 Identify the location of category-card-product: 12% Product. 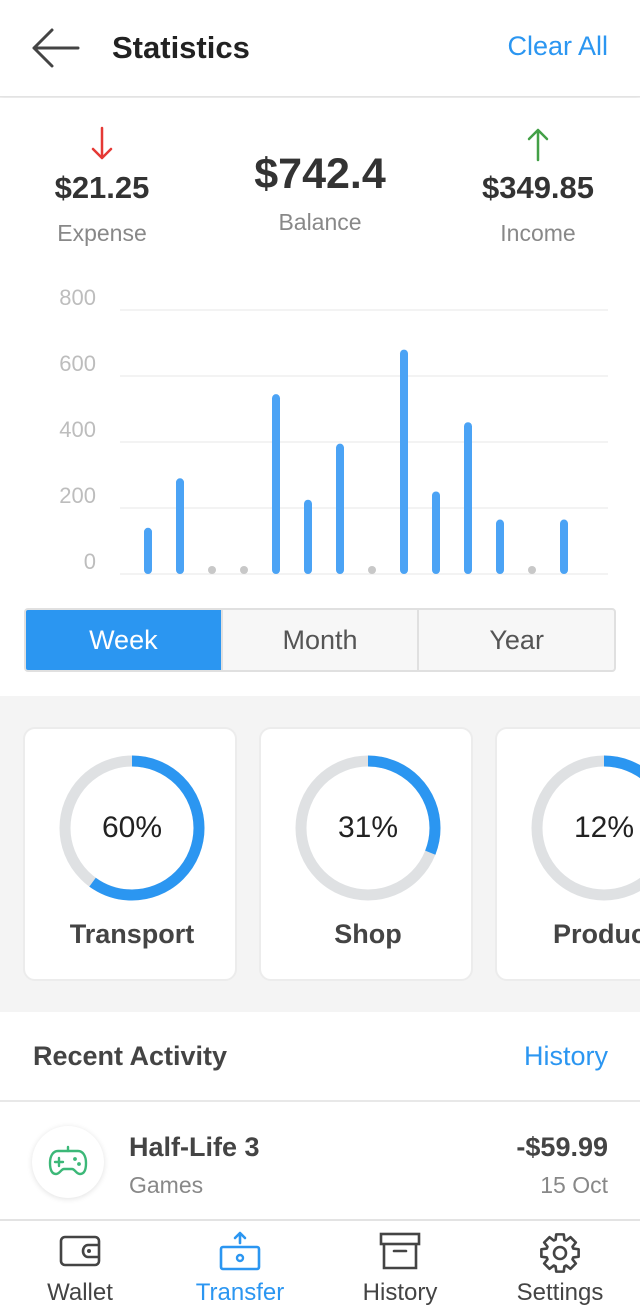
(567, 854).